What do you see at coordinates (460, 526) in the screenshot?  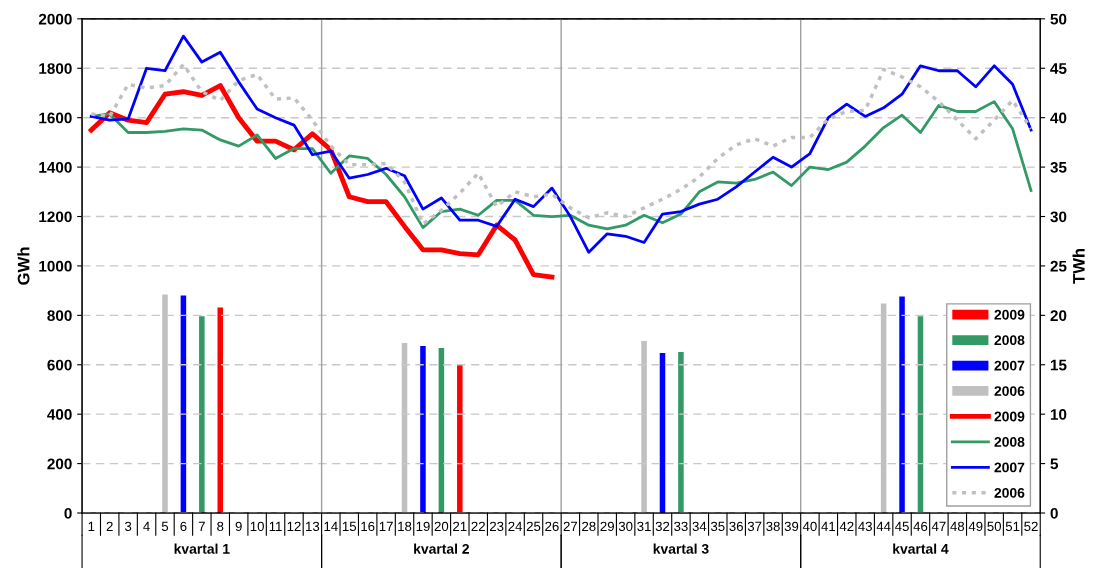 I see `x-tick-label: 21` at bounding box center [460, 526].